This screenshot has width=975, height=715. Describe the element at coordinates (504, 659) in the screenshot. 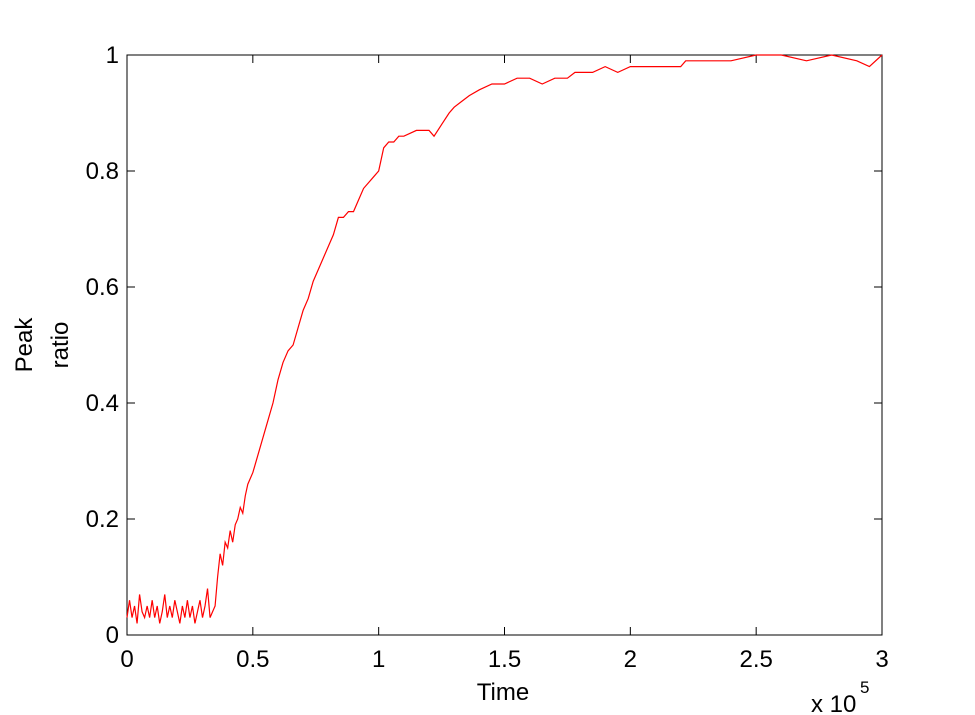

I see `x-tick-label: 1.5` at that location.